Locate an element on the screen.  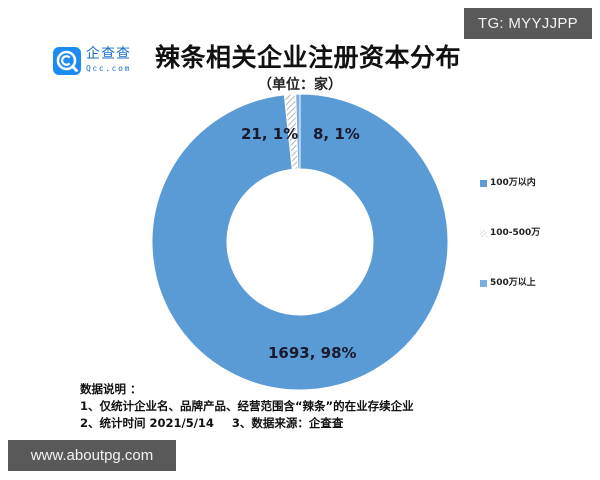
watermark-bottom-left: www.aboutpg.com is located at coordinates (92, 455).